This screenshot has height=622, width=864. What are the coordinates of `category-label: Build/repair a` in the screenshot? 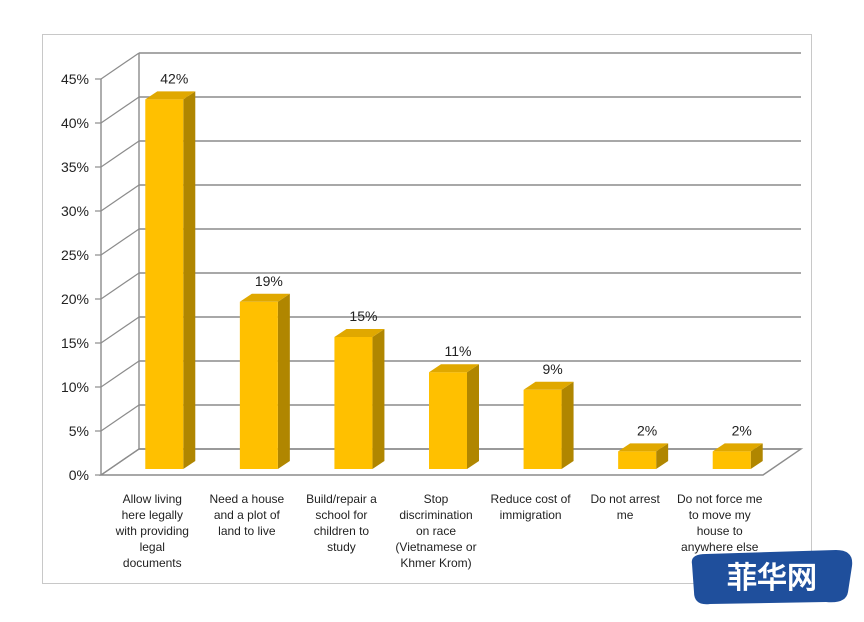 It's located at (341, 499).